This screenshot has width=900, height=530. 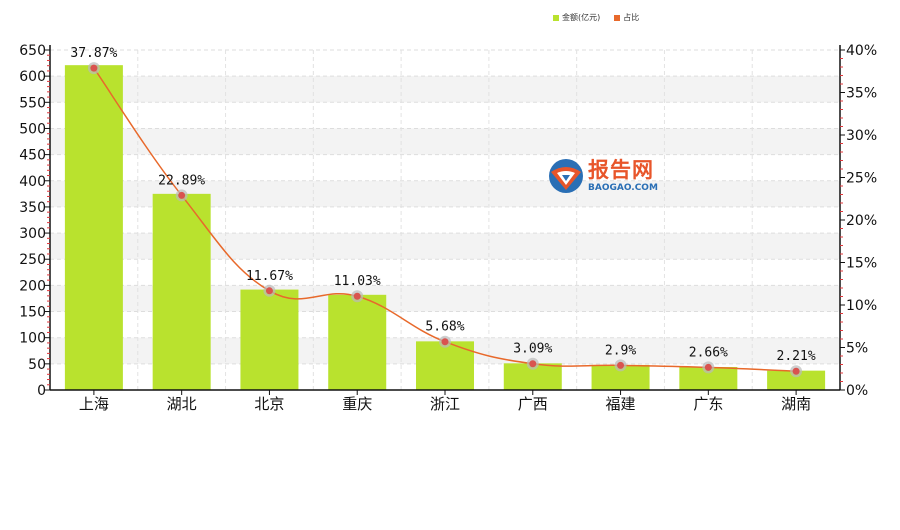 I want to click on y-left-tick-label: 0, so click(x=41, y=391).